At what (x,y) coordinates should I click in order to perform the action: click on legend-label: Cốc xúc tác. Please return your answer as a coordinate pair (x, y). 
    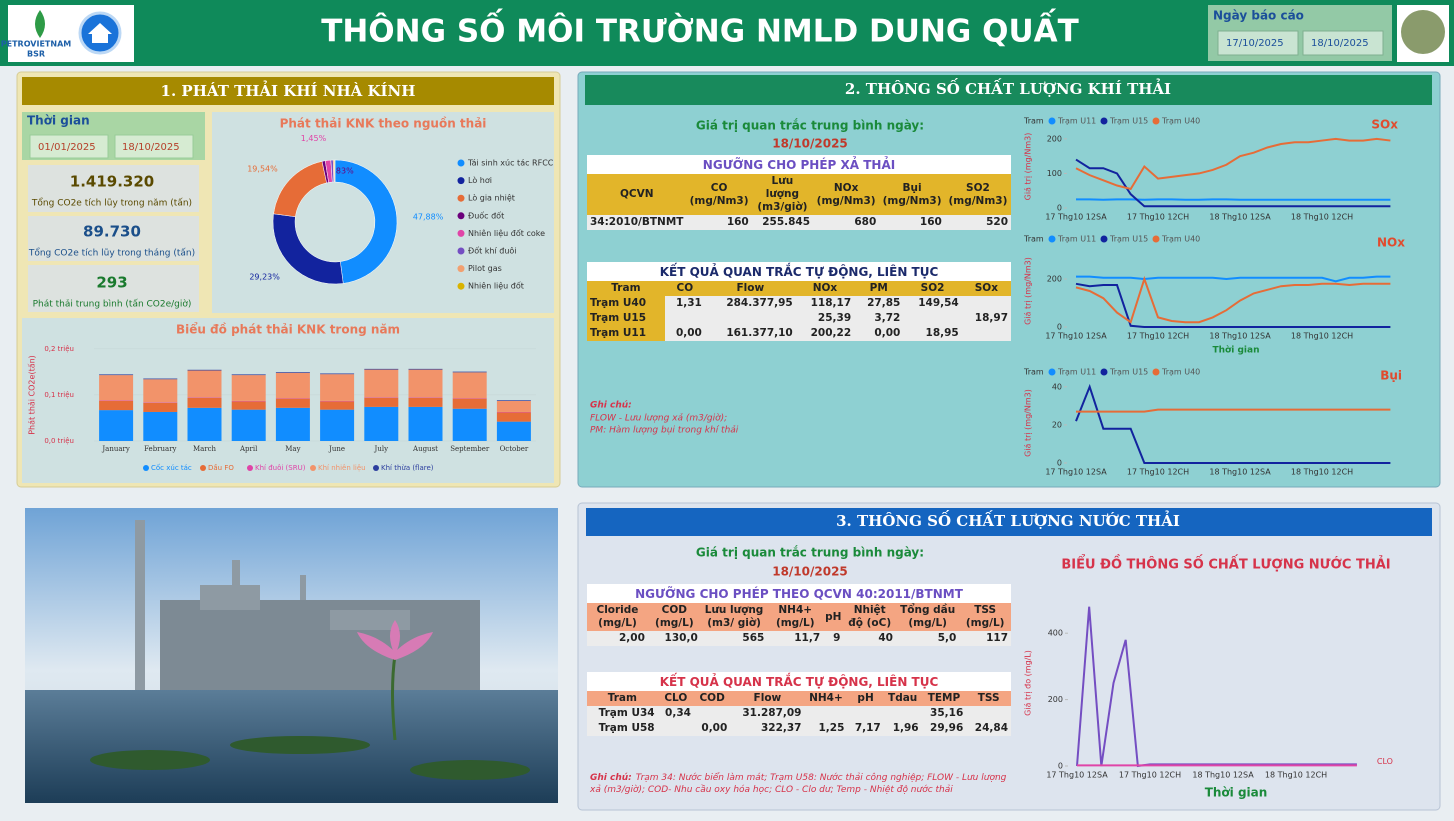
    Looking at the image, I should click on (171, 468).